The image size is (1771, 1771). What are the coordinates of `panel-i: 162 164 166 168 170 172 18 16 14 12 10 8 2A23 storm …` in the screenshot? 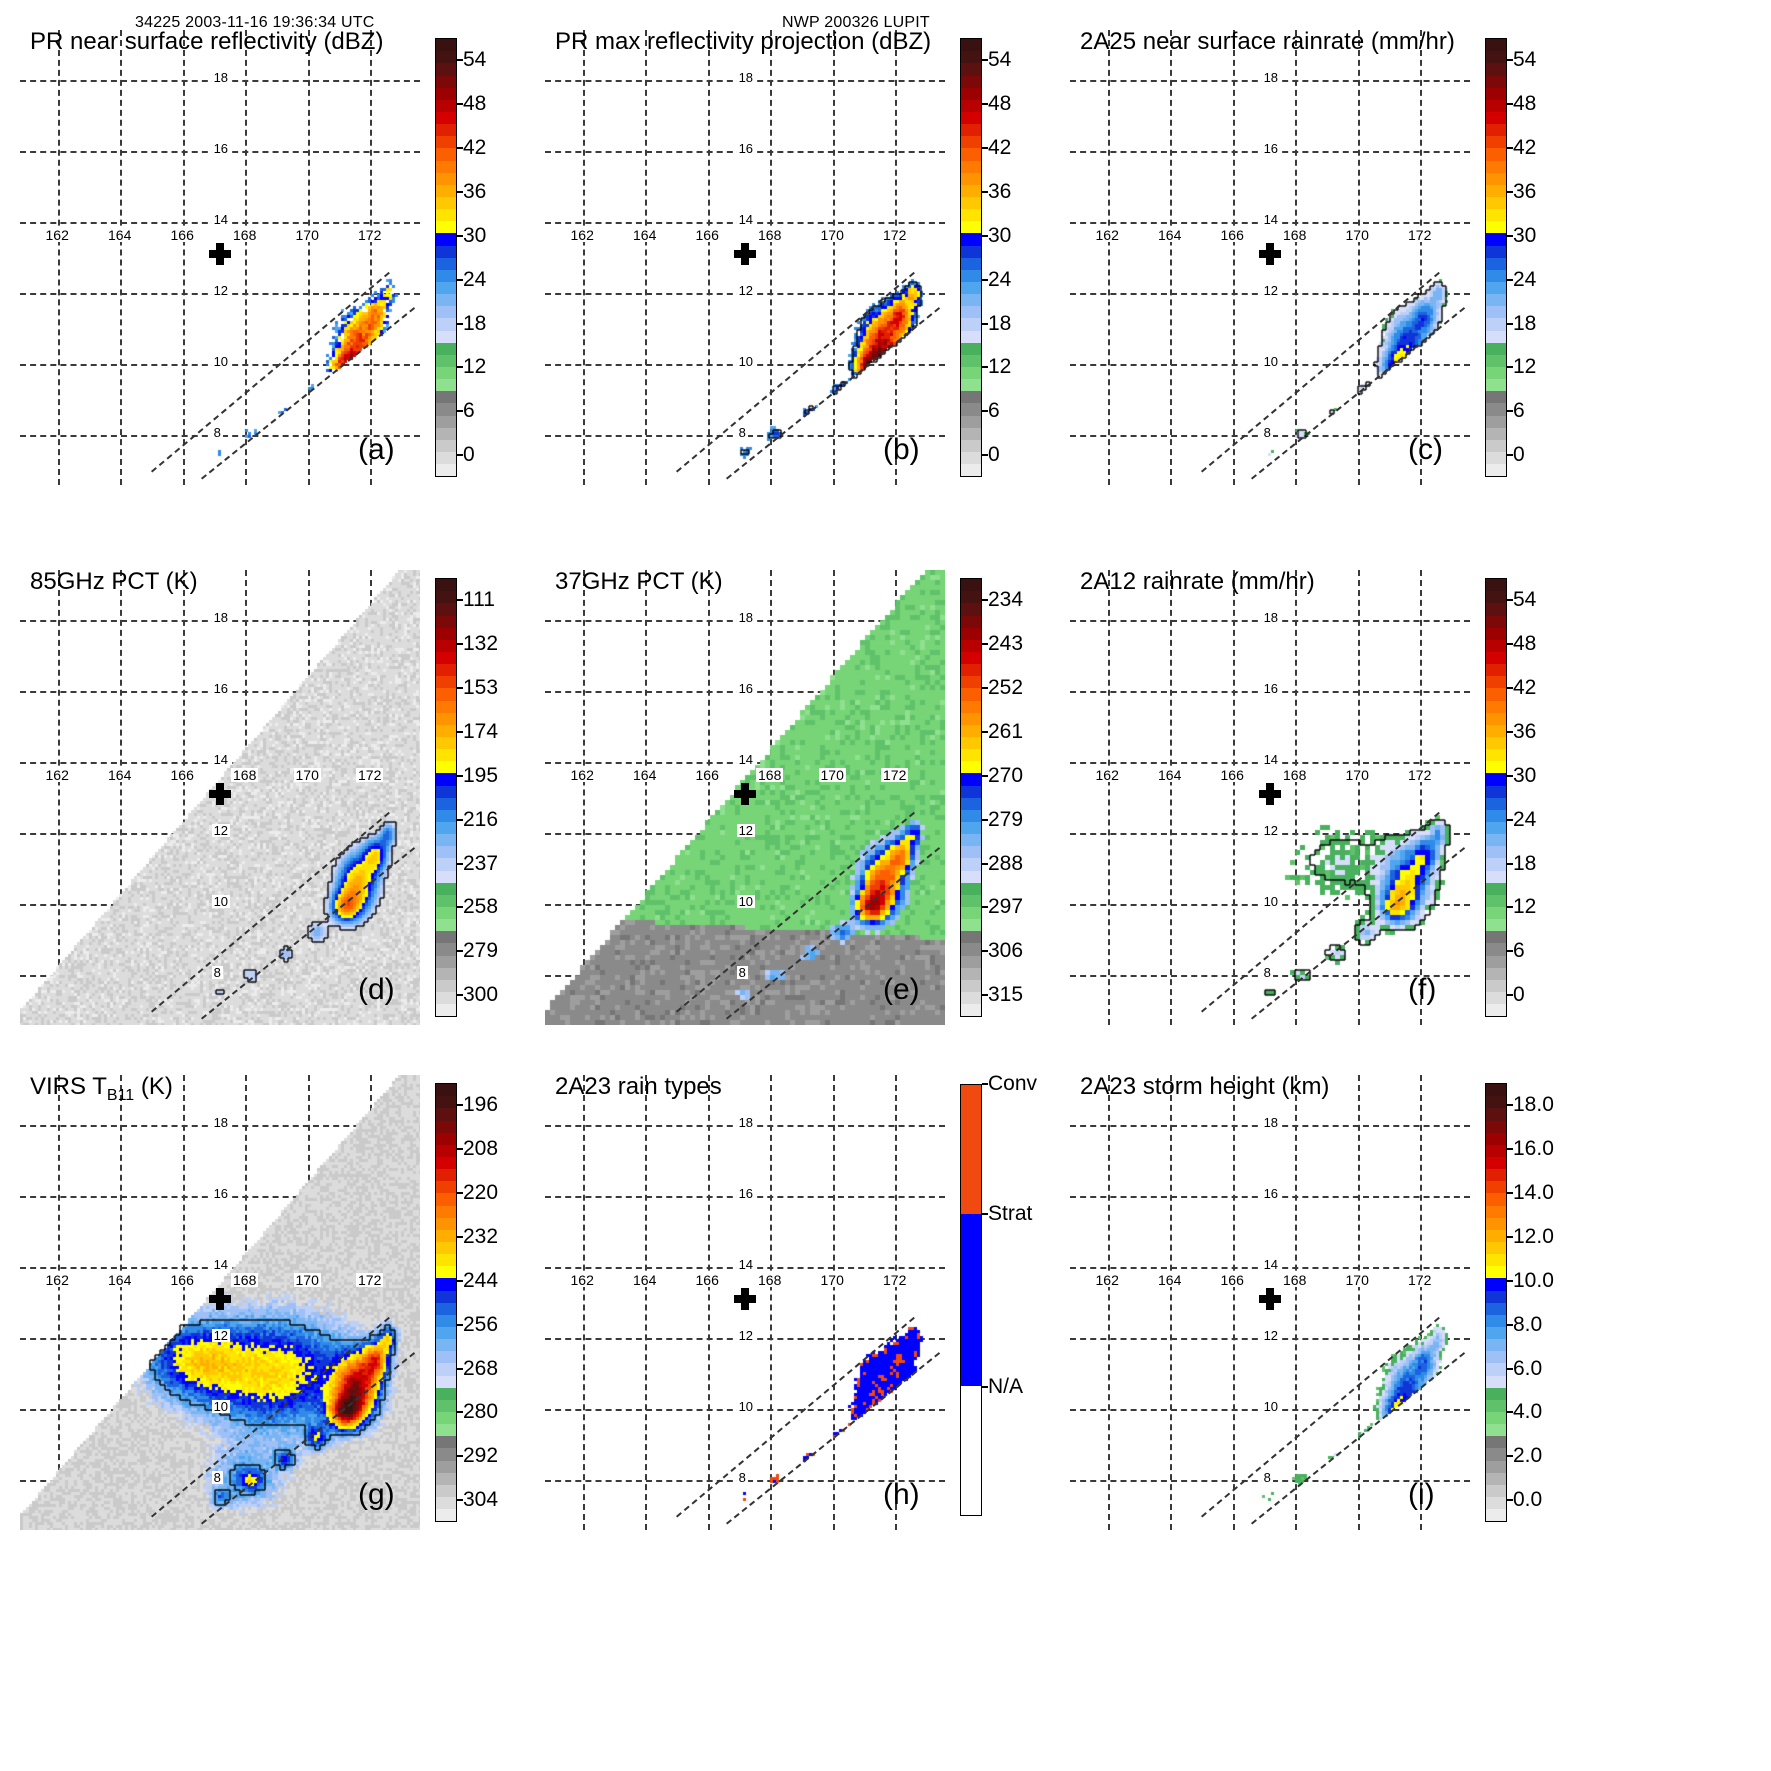 It's located at (1330, 1301).